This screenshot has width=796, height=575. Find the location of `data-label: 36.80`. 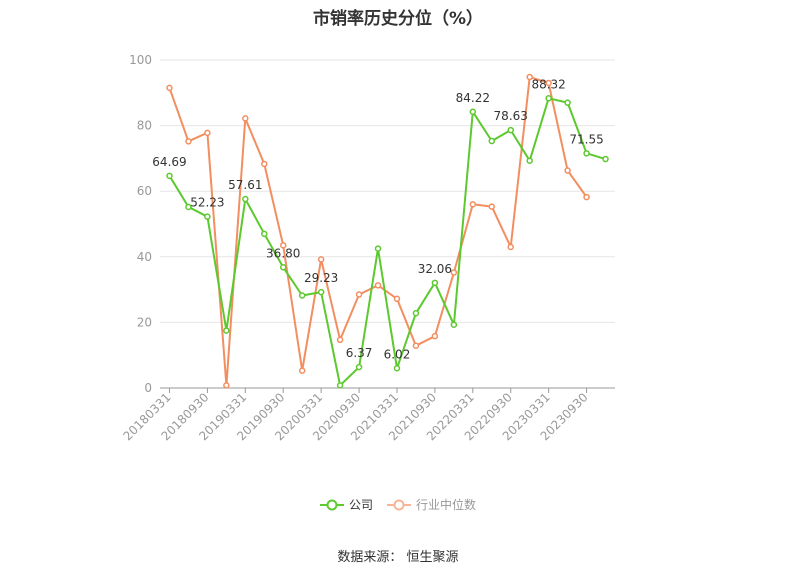

data-label: 36.80 is located at coordinates (283, 253).